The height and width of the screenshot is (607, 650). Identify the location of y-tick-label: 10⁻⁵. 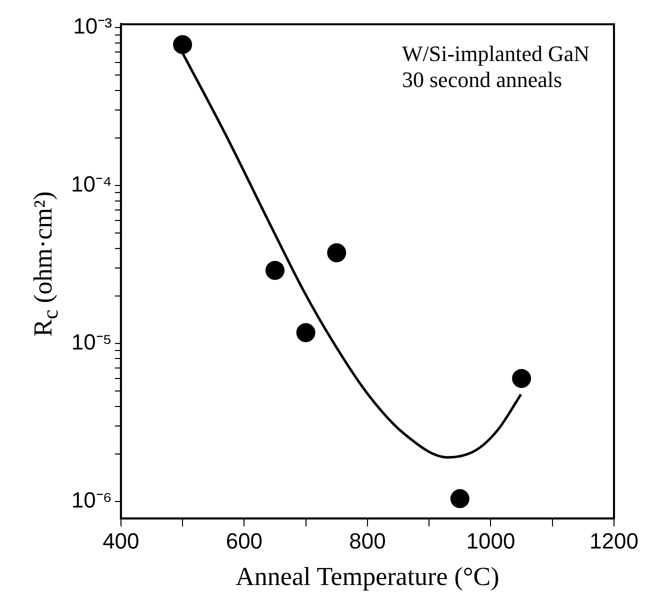
(91, 341).